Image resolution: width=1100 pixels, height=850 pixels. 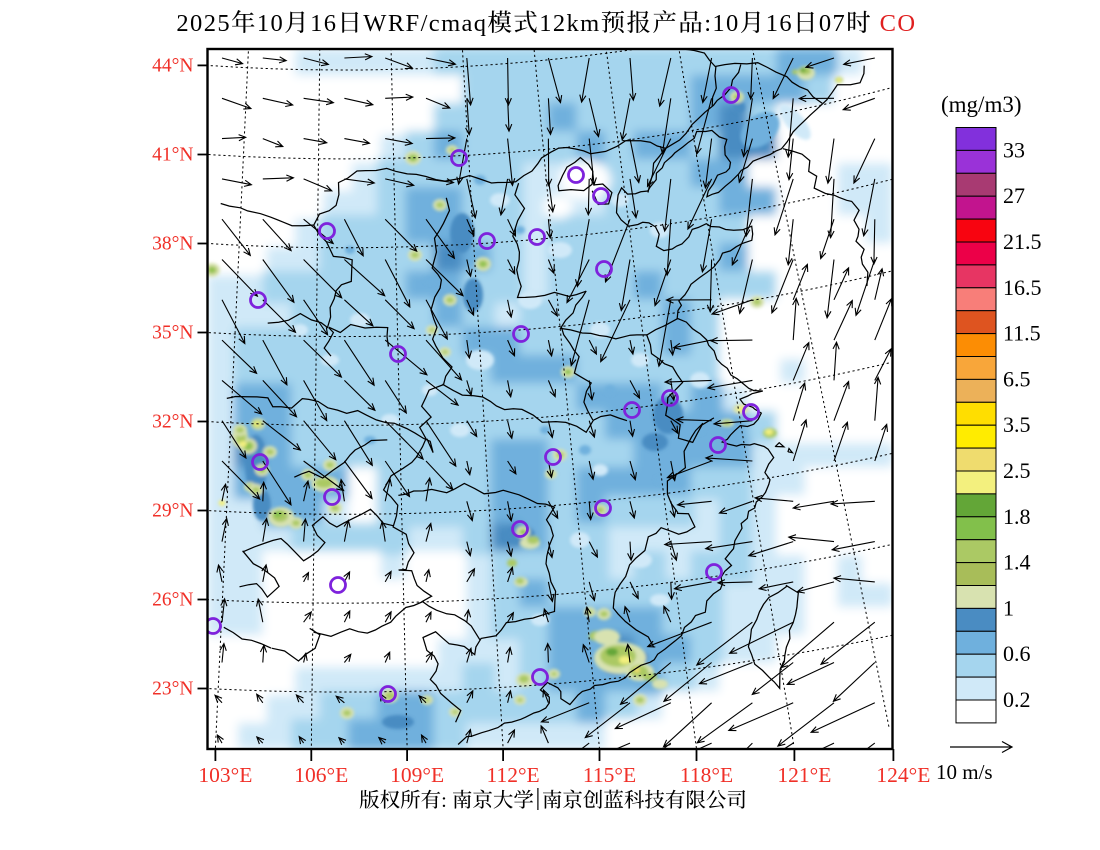 I want to click on svg-text: CO, so click(x=898, y=23).